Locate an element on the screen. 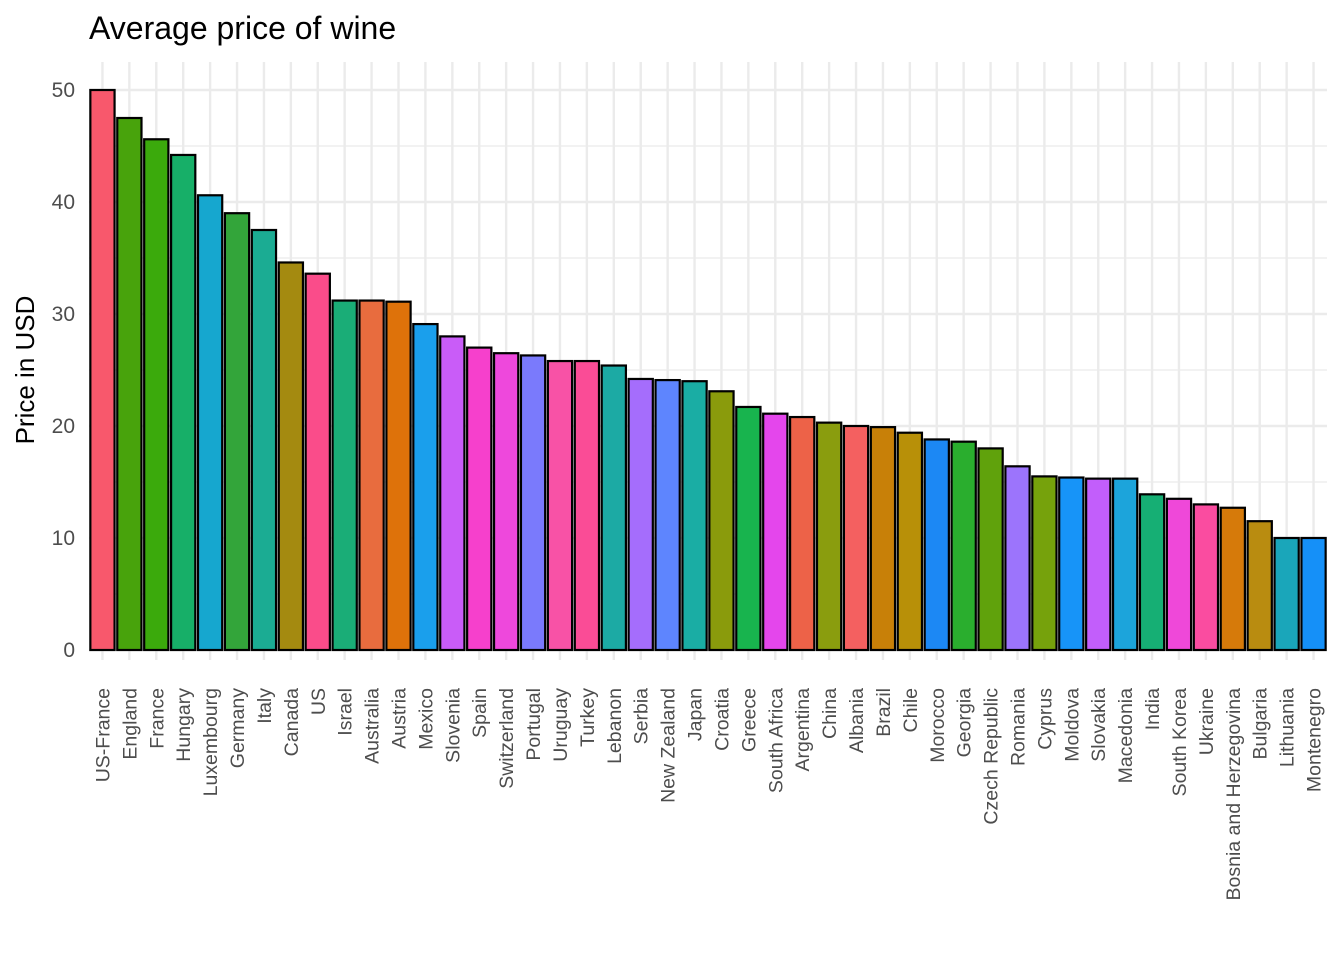 This screenshot has height=960, width=1344. y-tick-label: 40 is located at coordinates (63, 202).